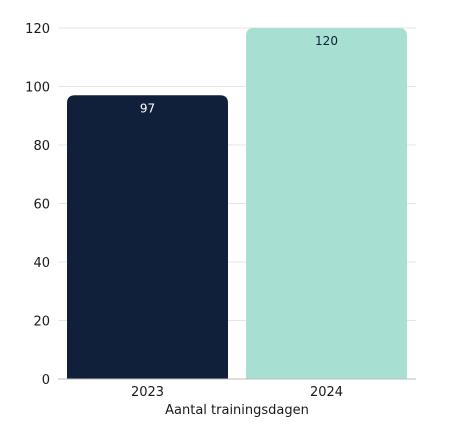  What do you see at coordinates (46, 380) in the screenshot?
I see `y-tick-label: 0` at bounding box center [46, 380].